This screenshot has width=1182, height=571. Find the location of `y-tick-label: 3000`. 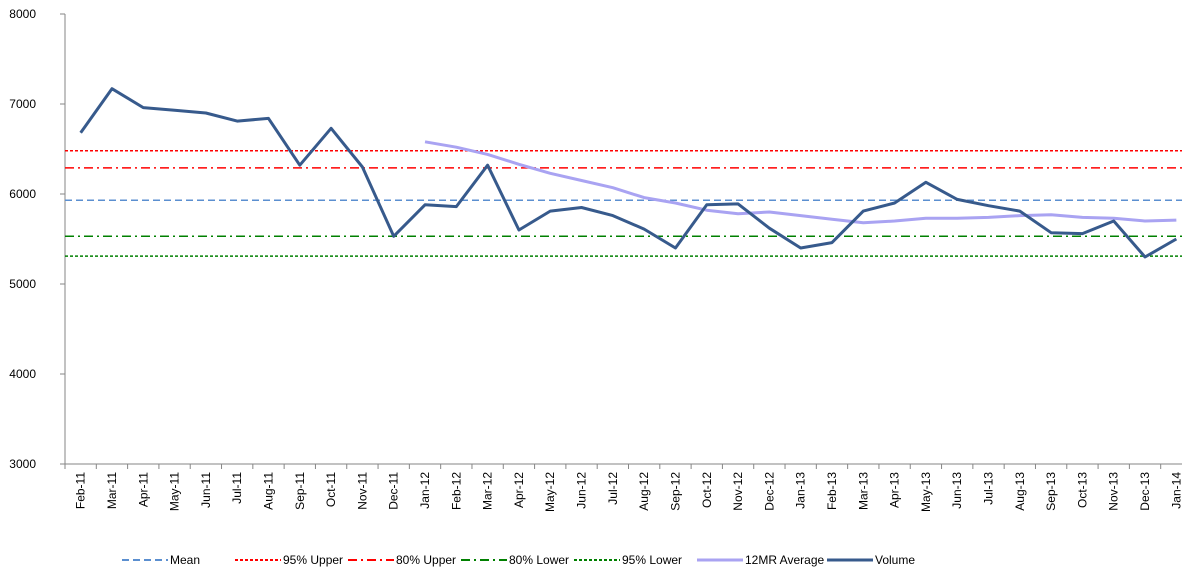

y-tick-label: 3000 is located at coordinates (22, 464).